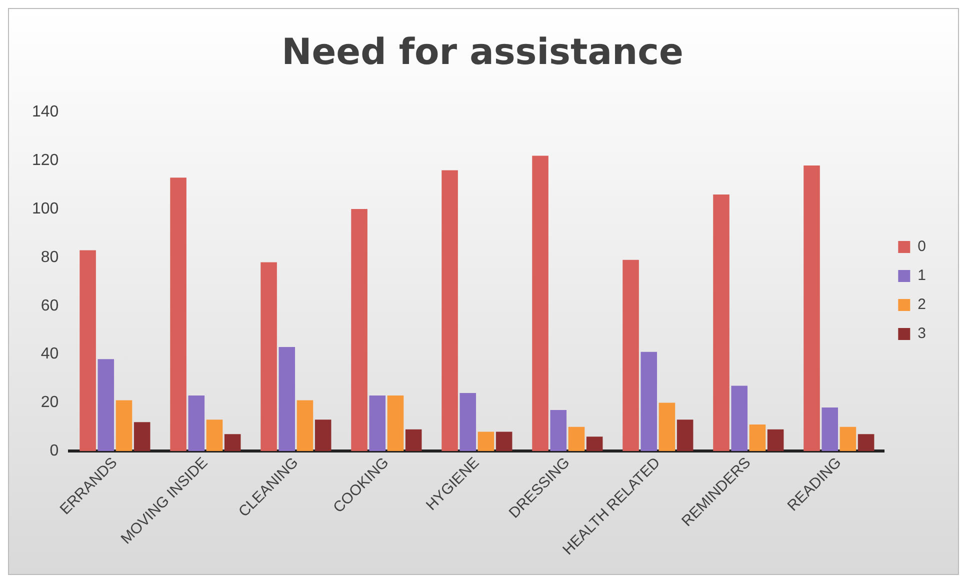  What do you see at coordinates (922, 305) in the screenshot?
I see `legend-label: 2` at bounding box center [922, 305].